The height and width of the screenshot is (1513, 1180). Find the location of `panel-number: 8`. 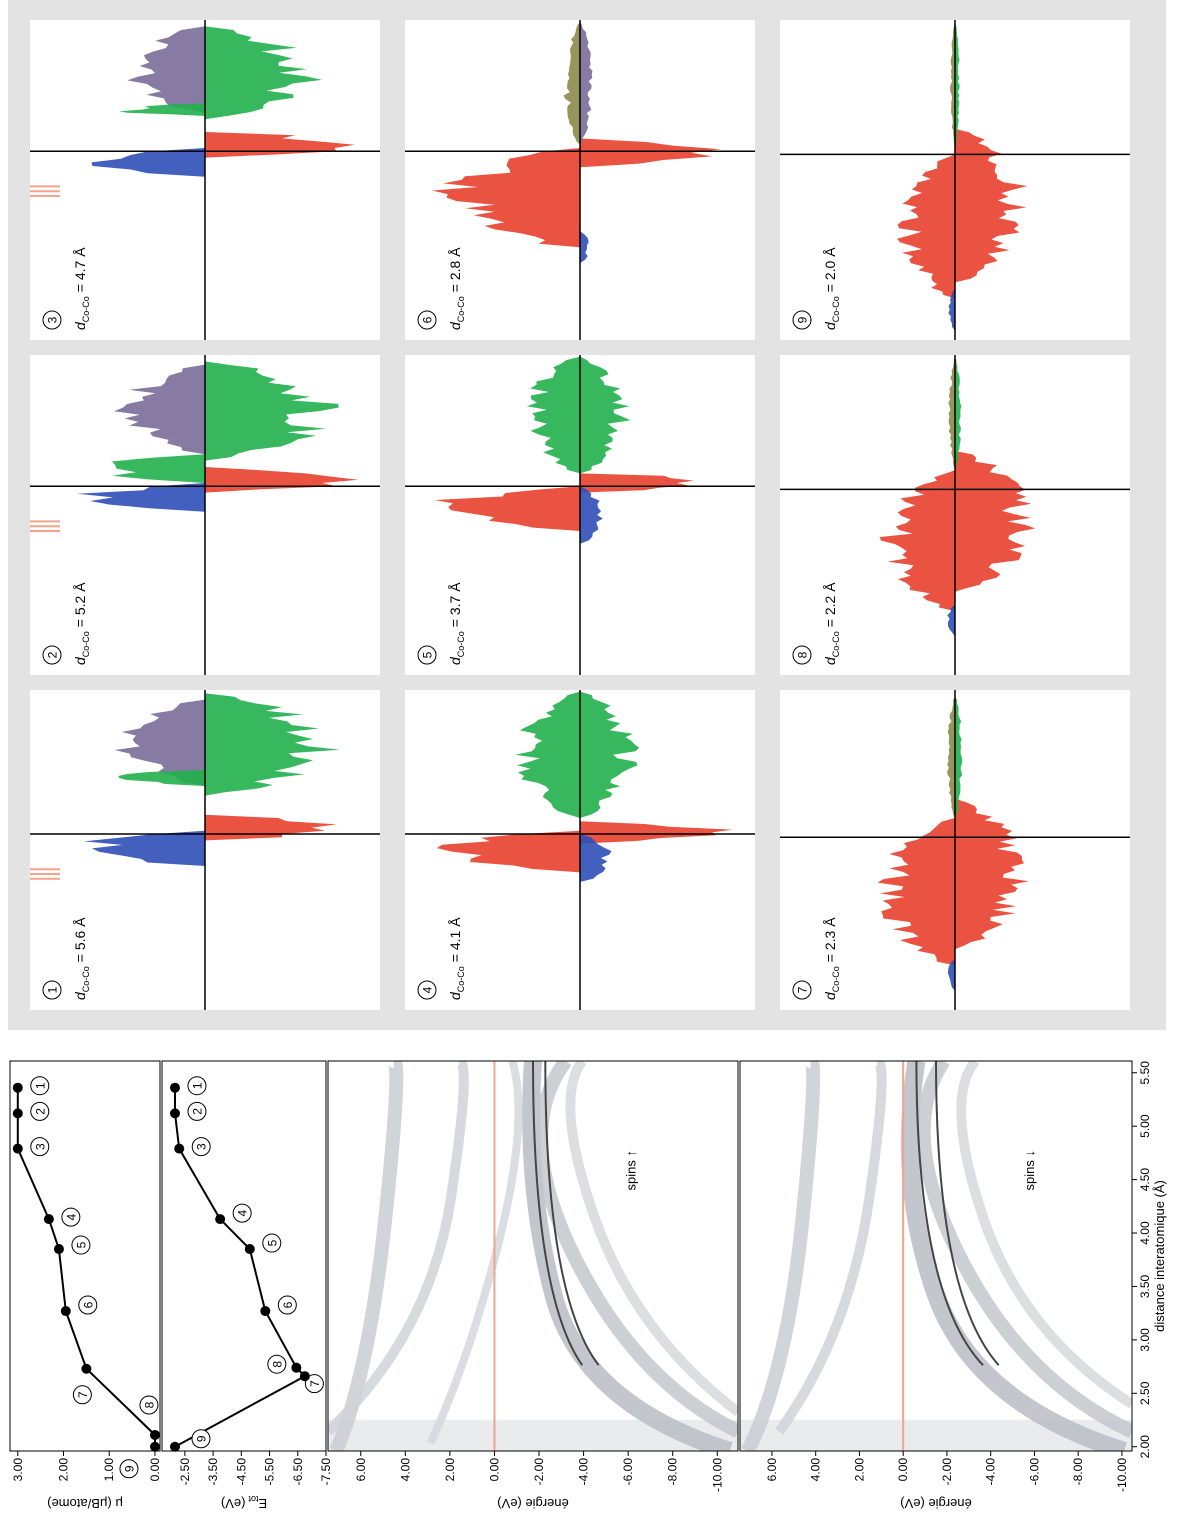

panel-number: 8 is located at coordinates (803, 654).